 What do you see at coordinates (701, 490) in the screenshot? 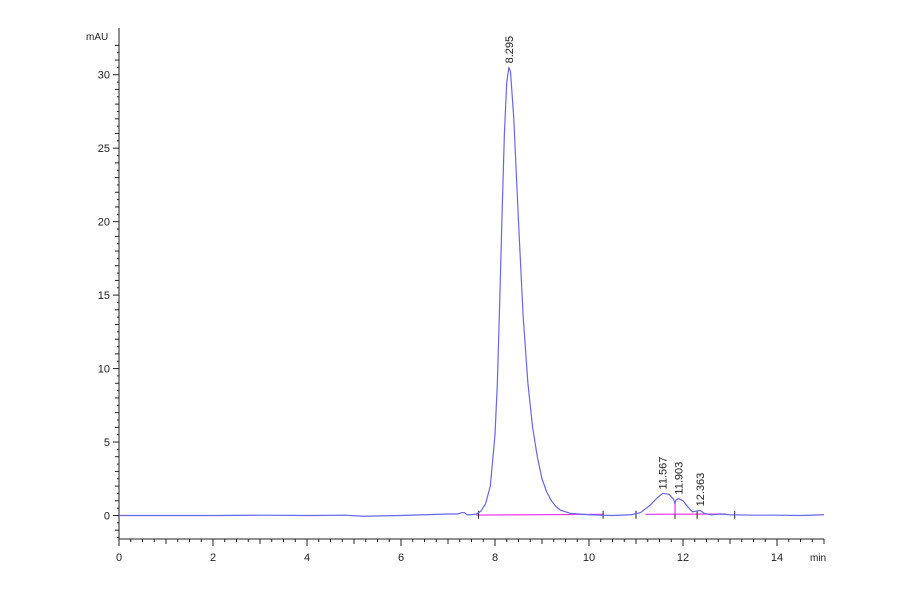
I see `peak-label: 12.363` at bounding box center [701, 490].